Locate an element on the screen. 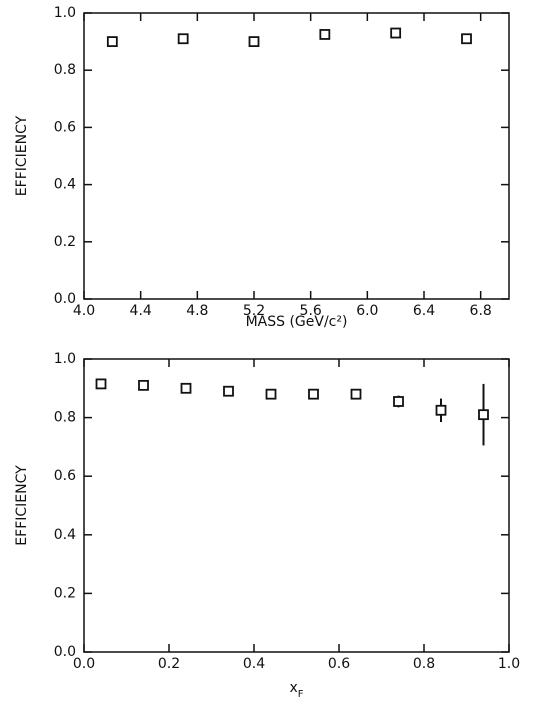 The image size is (539, 707). x-axis-label-main: MASS (GeV/c²) is located at coordinates (297, 322).